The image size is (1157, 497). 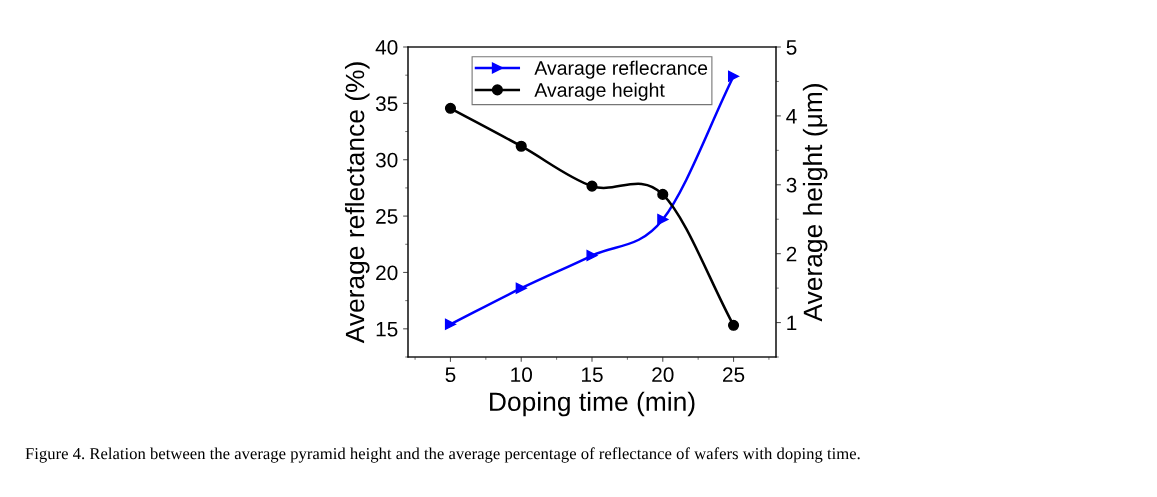 What do you see at coordinates (442, 455) in the screenshot?
I see `caption: Figure 4. Relation between the average pyramid height and the average percentage of reflectance of wafers with doping time.` at bounding box center [442, 455].